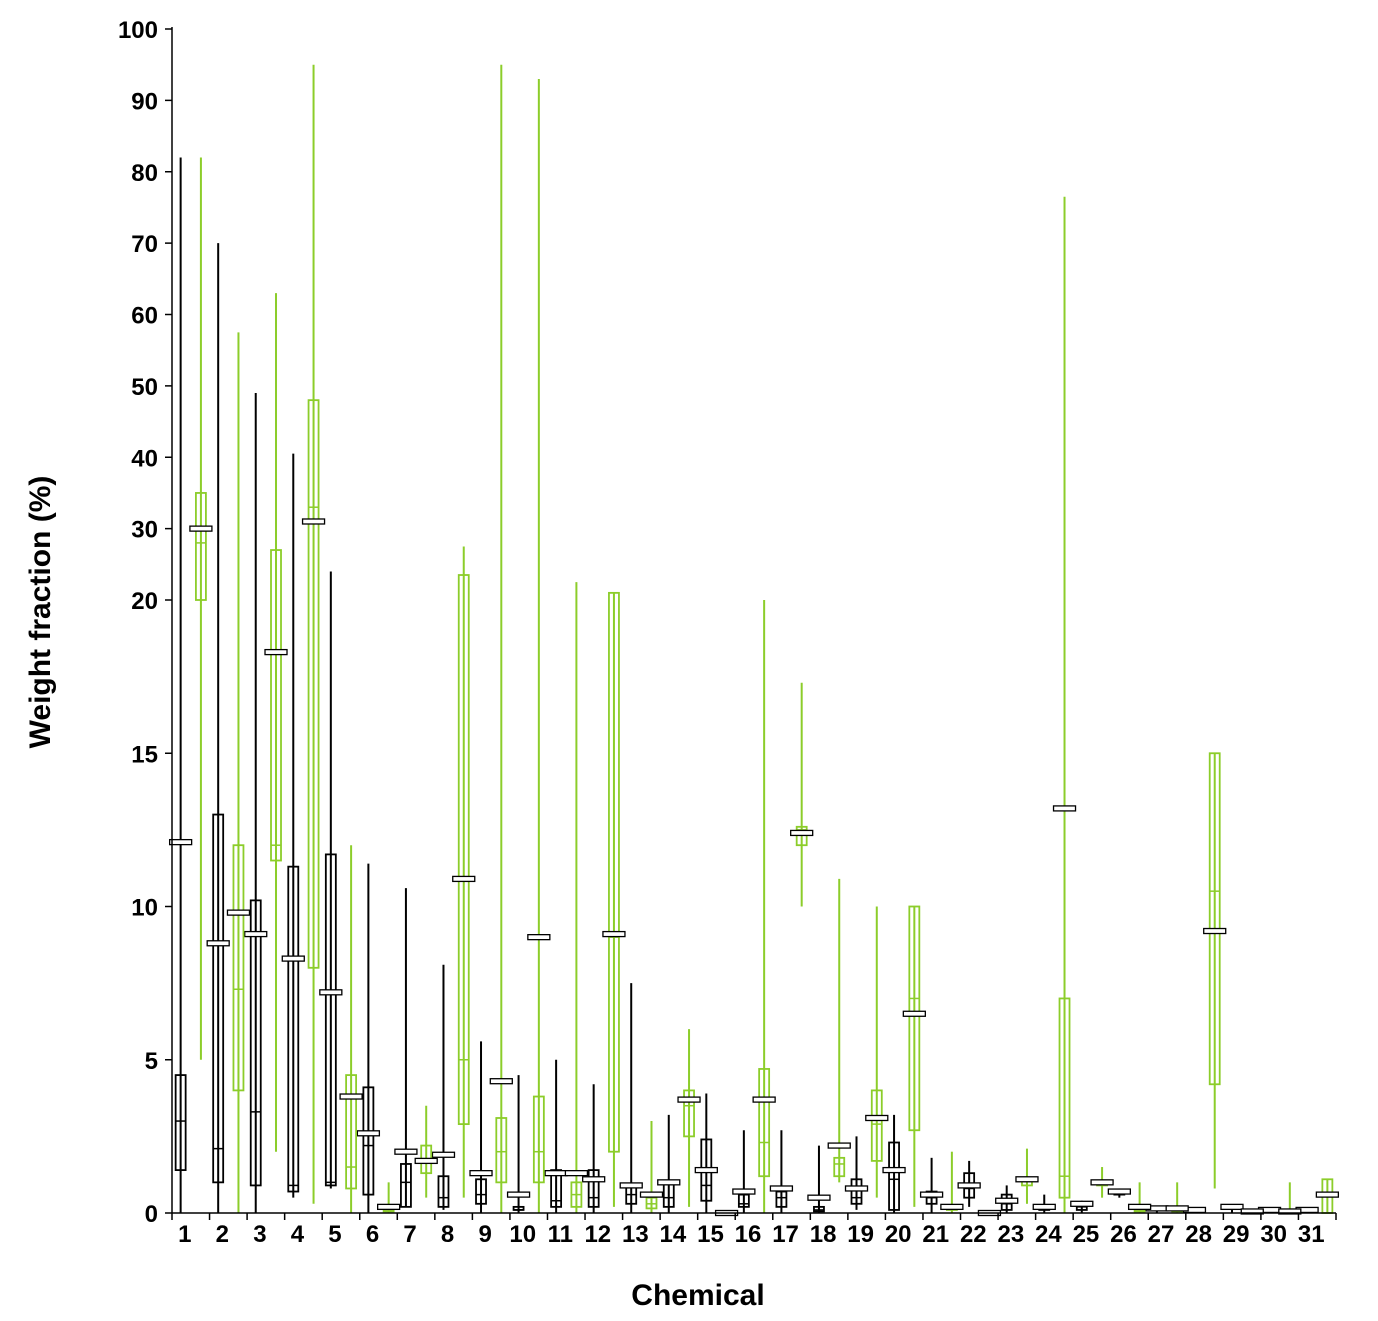 This screenshot has width=1378, height=1321. What do you see at coordinates (697, 1295) in the screenshot?
I see `x-axis-title: Chemical` at bounding box center [697, 1295].